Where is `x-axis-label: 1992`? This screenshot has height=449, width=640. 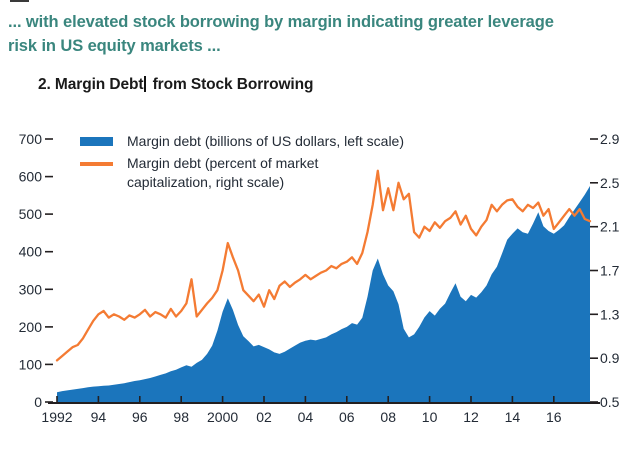 x-axis-label: 1992 is located at coordinates (56, 417).